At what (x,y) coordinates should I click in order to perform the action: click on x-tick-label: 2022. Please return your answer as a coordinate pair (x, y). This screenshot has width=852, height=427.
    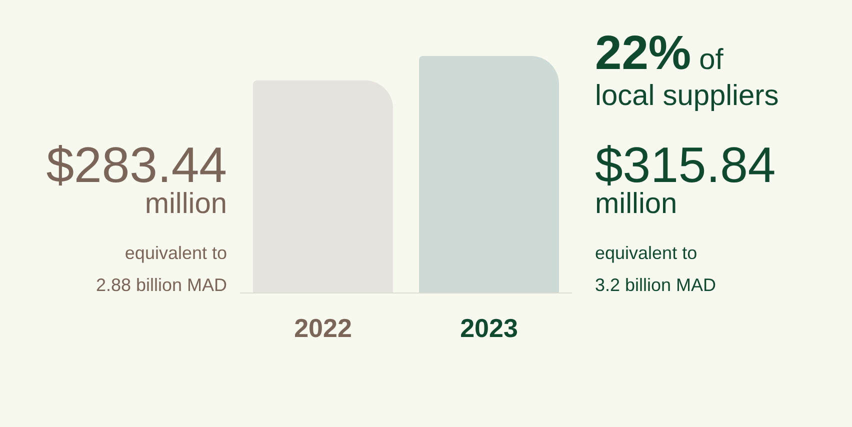
    Looking at the image, I should click on (323, 328).